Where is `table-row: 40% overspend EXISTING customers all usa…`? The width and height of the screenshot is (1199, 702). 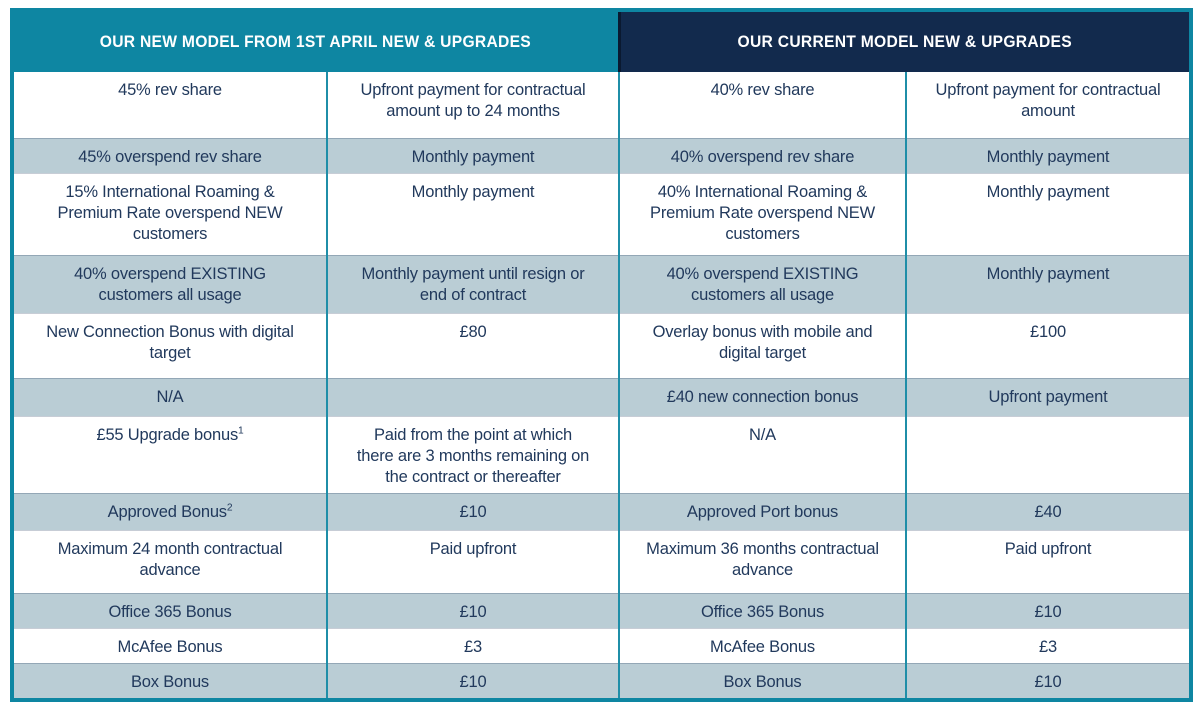
table-row: 40% overspend EXISTING customers all usa… is located at coordinates (601, 284).